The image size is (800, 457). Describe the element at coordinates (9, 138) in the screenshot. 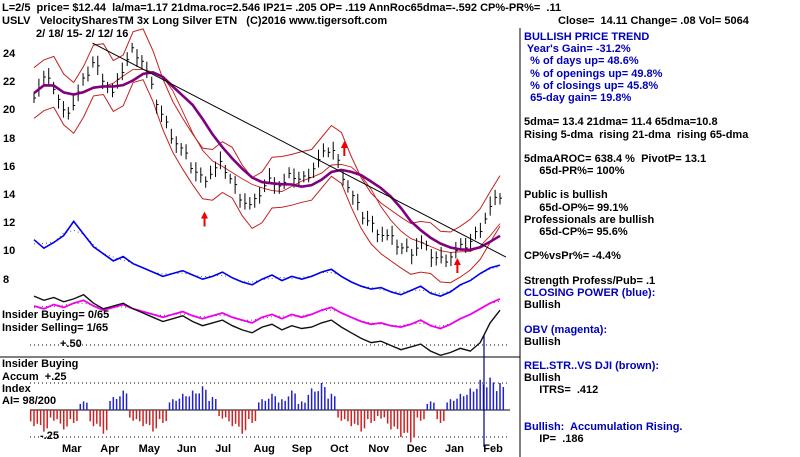

I see `price-axis-label: 18` at that location.